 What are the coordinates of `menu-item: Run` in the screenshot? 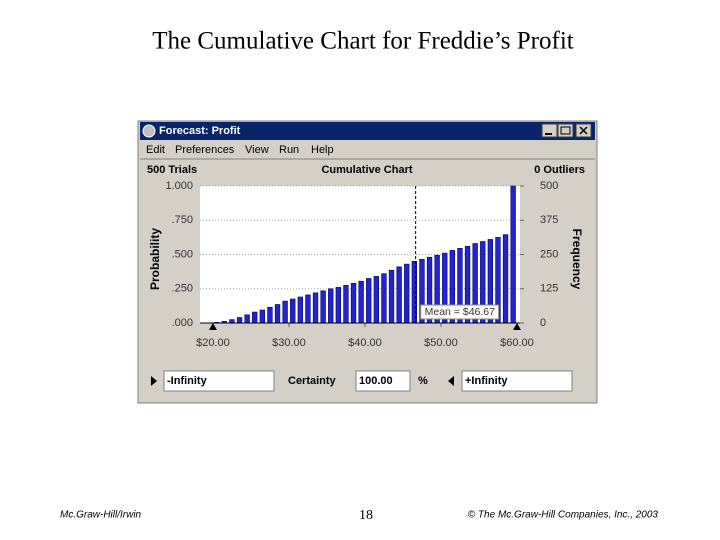 It's located at (289, 150).